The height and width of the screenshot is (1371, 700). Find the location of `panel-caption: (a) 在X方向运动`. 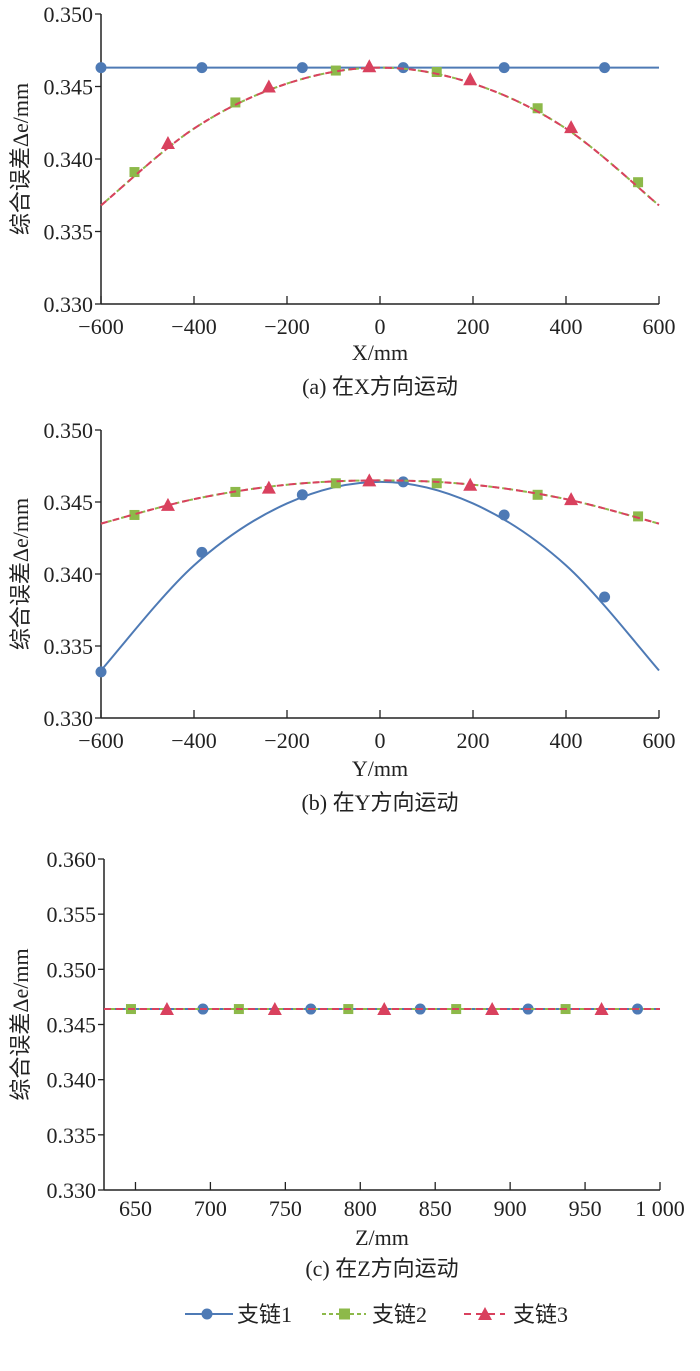

panel-caption: (a) 在X方向运动 is located at coordinates (380, 386).